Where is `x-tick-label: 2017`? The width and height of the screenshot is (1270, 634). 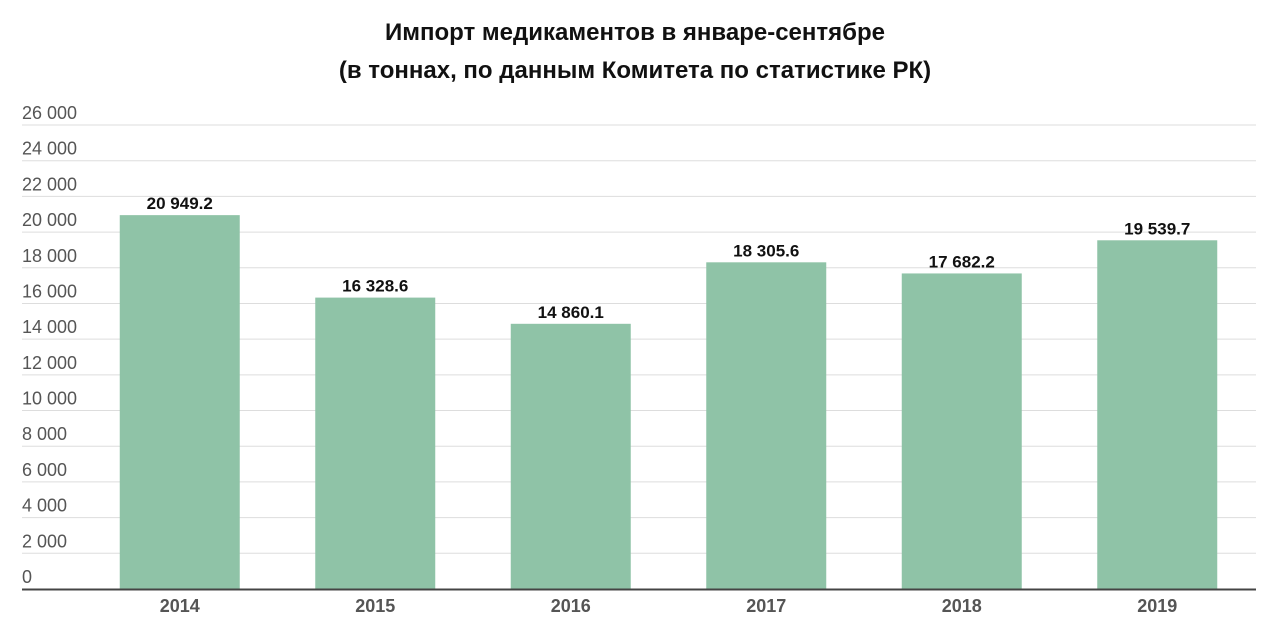 x-tick-label: 2017 is located at coordinates (766, 606).